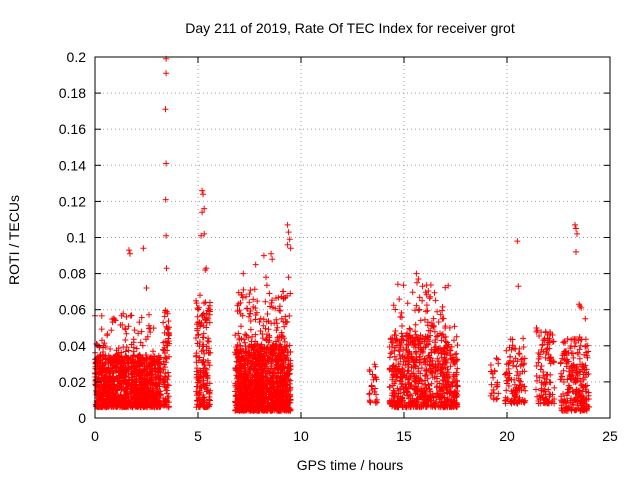 The width and height of the screenshot is (640, 485). I want to click on x-tick-label: 25, so click(610, 436).